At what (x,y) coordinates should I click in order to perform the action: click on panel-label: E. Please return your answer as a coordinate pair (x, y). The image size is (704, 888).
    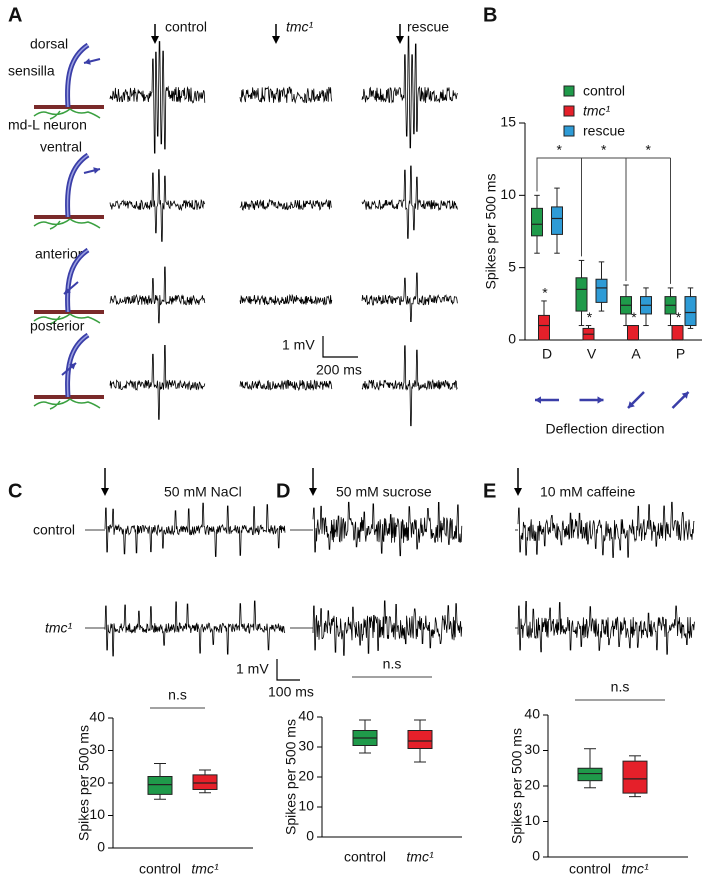
    Looking at the image, I should click on (489, 491).